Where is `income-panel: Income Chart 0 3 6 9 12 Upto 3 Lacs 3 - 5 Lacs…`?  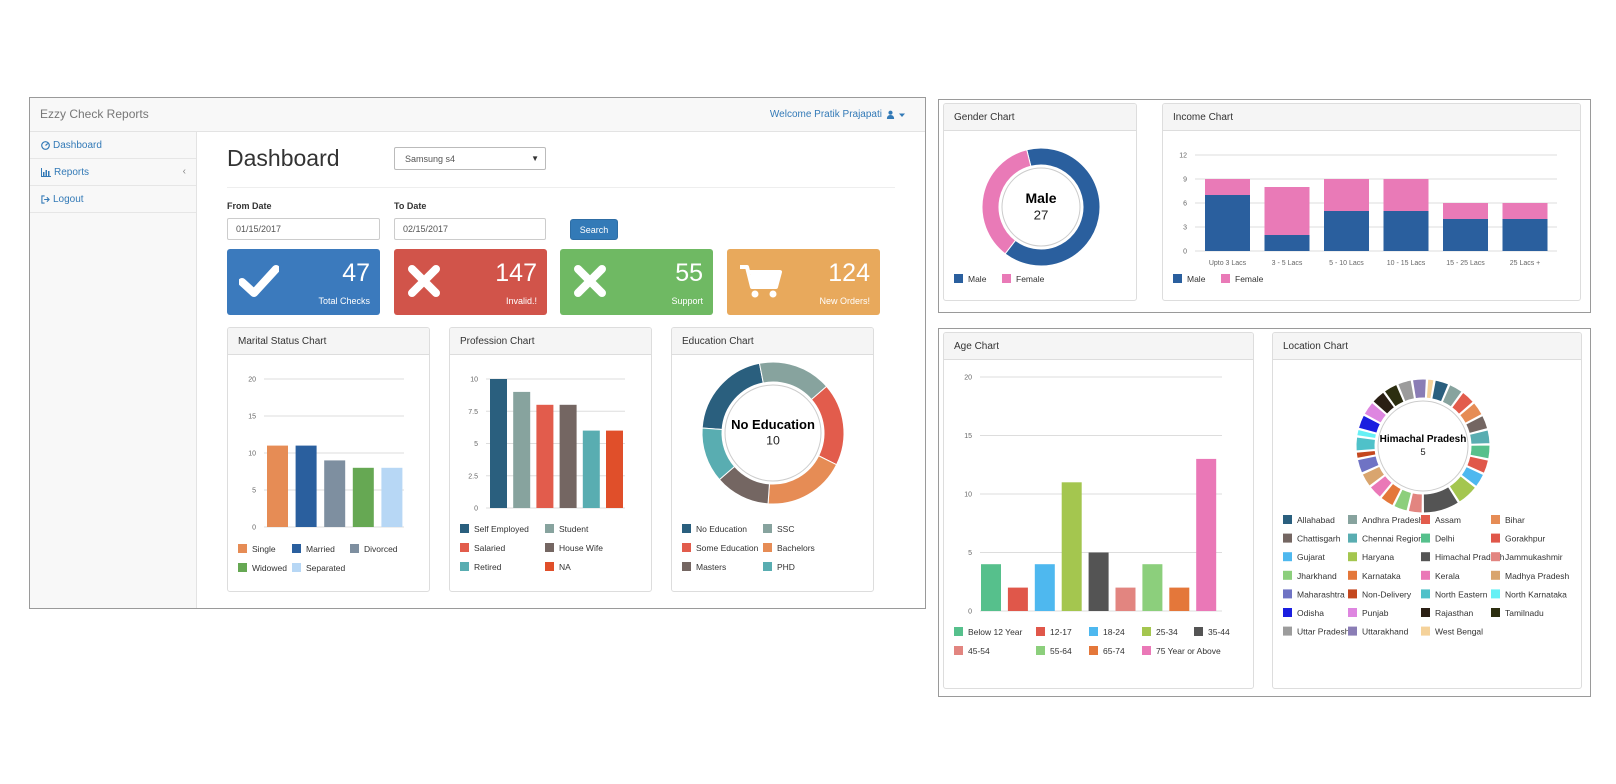
income-panel: Income Chart 0 3 6 9 12 Upto 3 Lacs 3 - 5 Lacs… is located at coordinates (1371, 202).